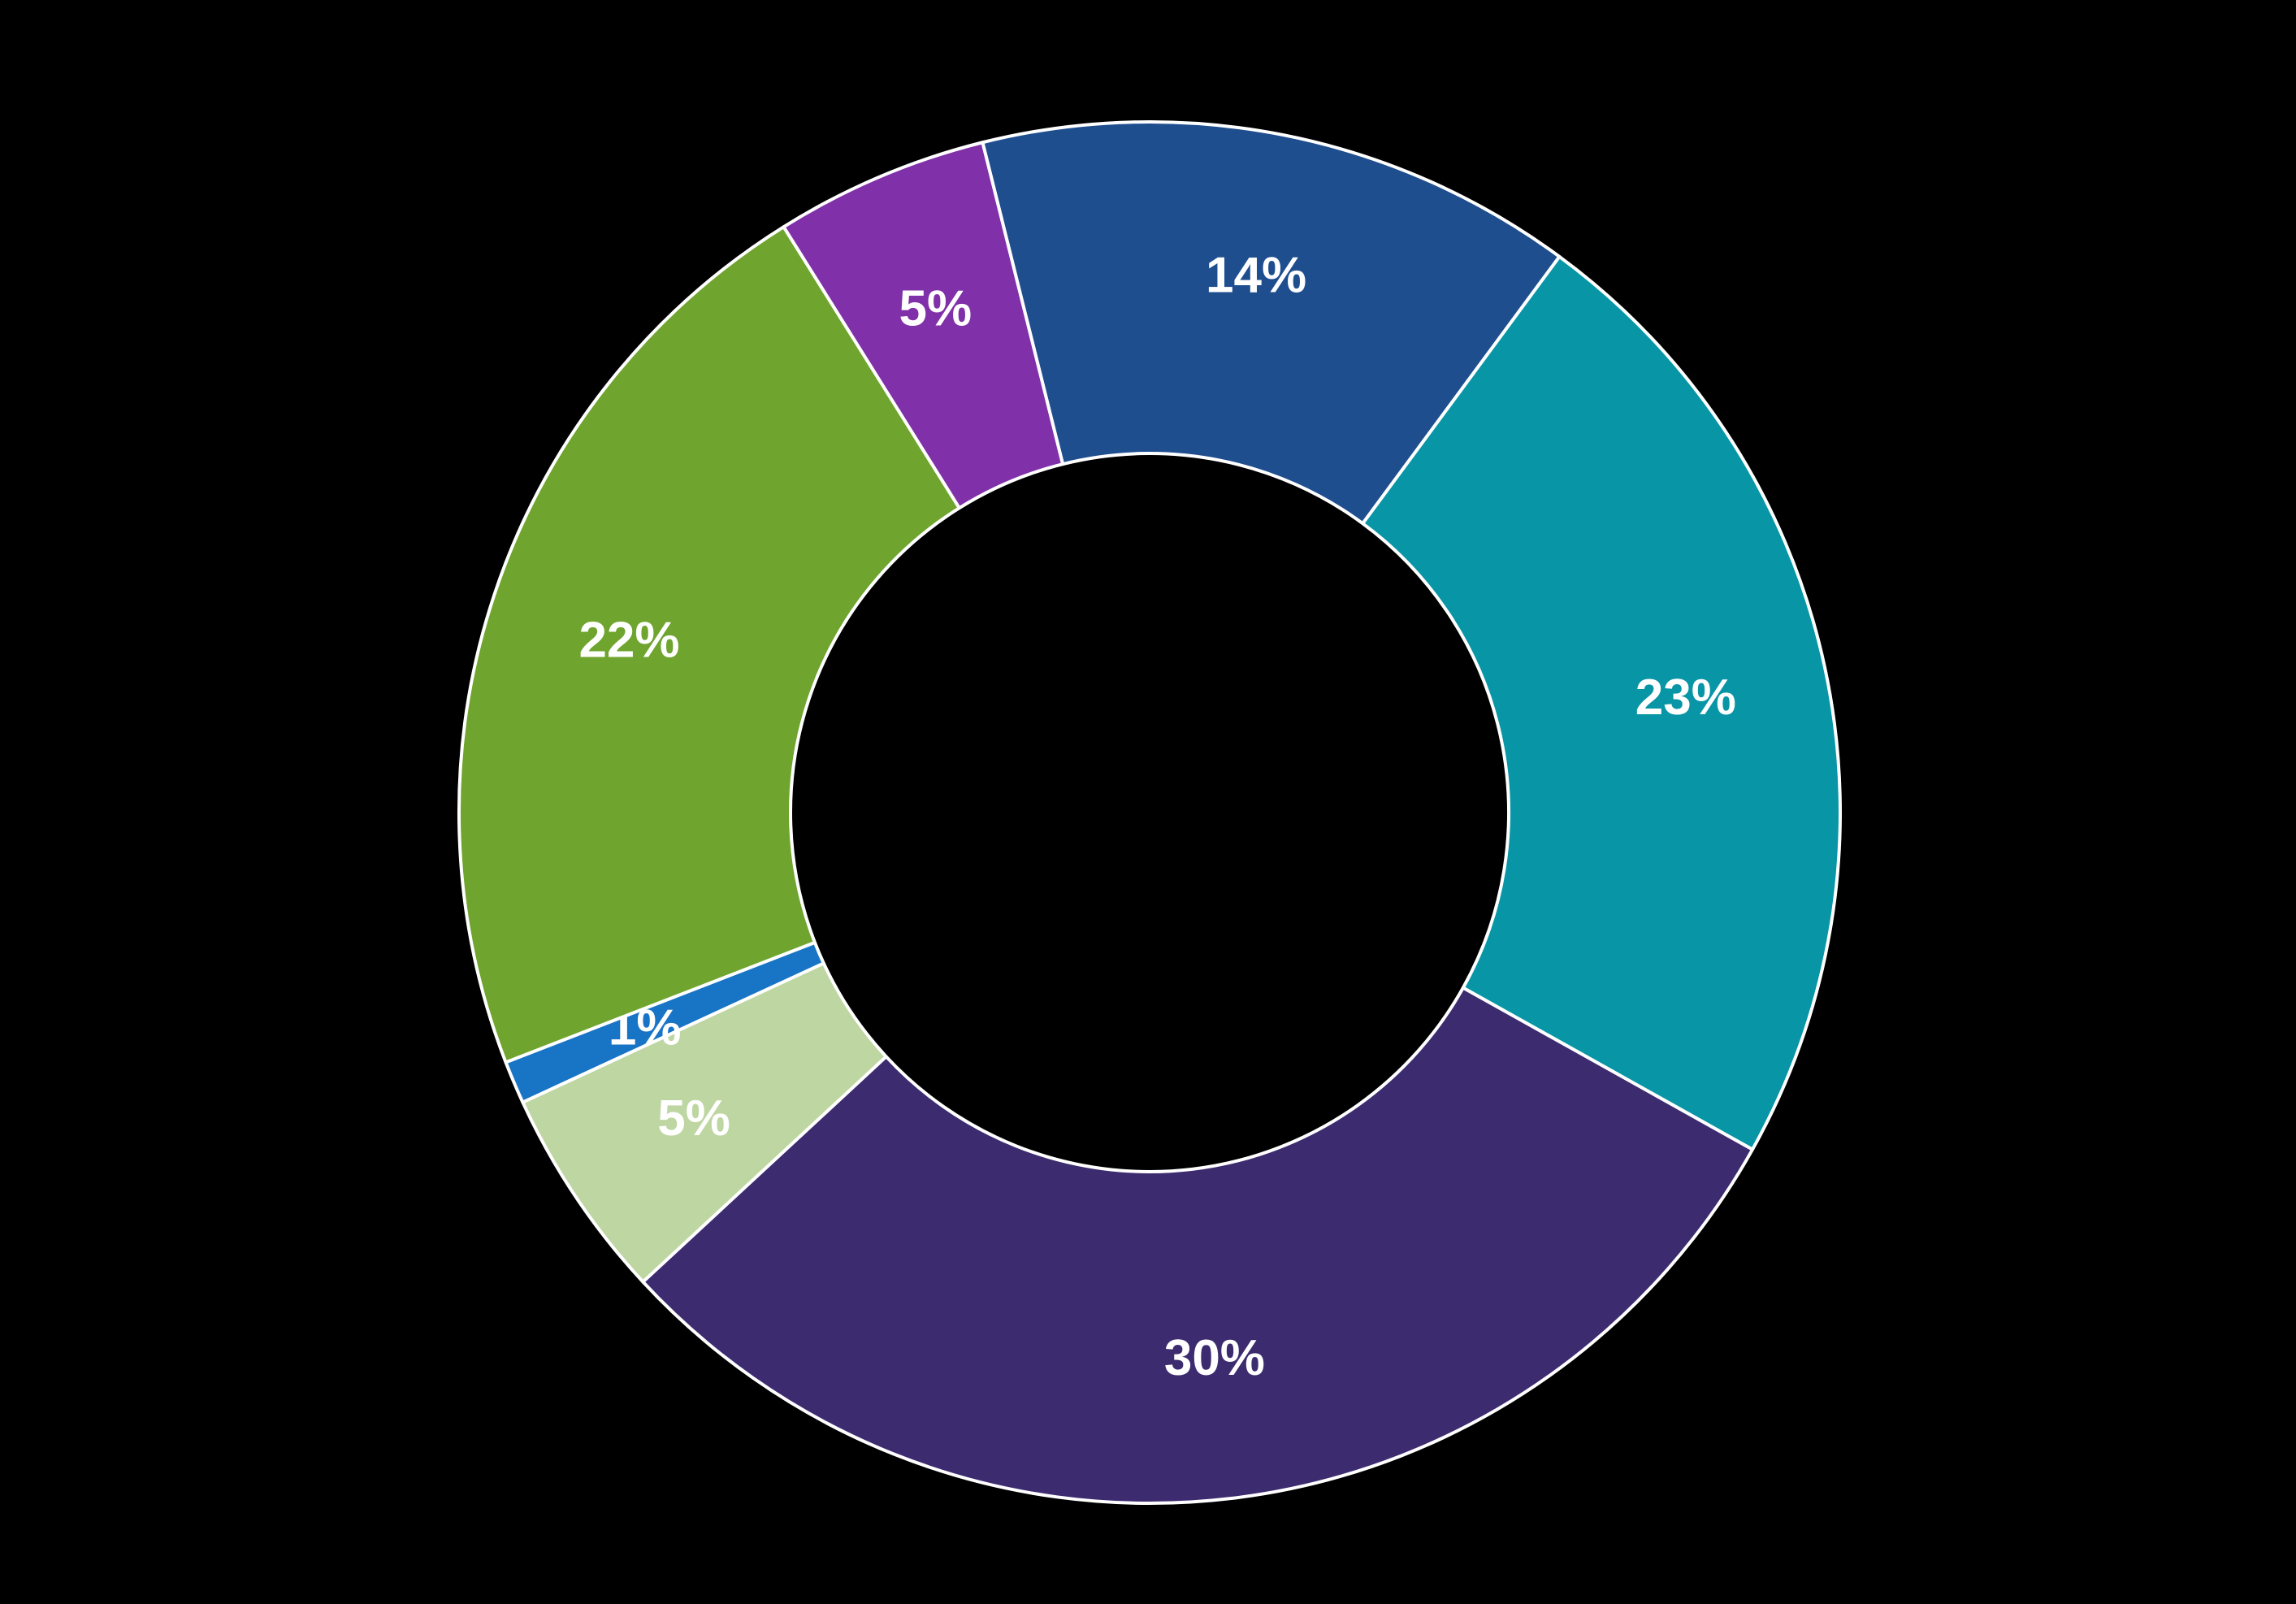  I want to click on segment-label-2: 30%, so click(1214, 1358).